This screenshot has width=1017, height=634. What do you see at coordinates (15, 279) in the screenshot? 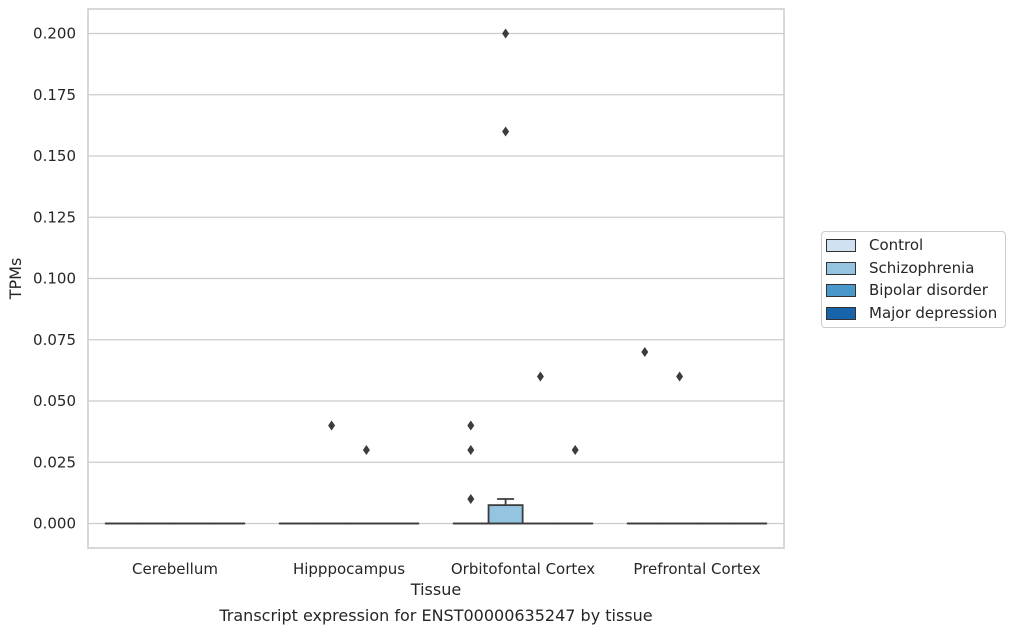
I see `y-axis-label: TPMs` at bounding box center [15, 279].